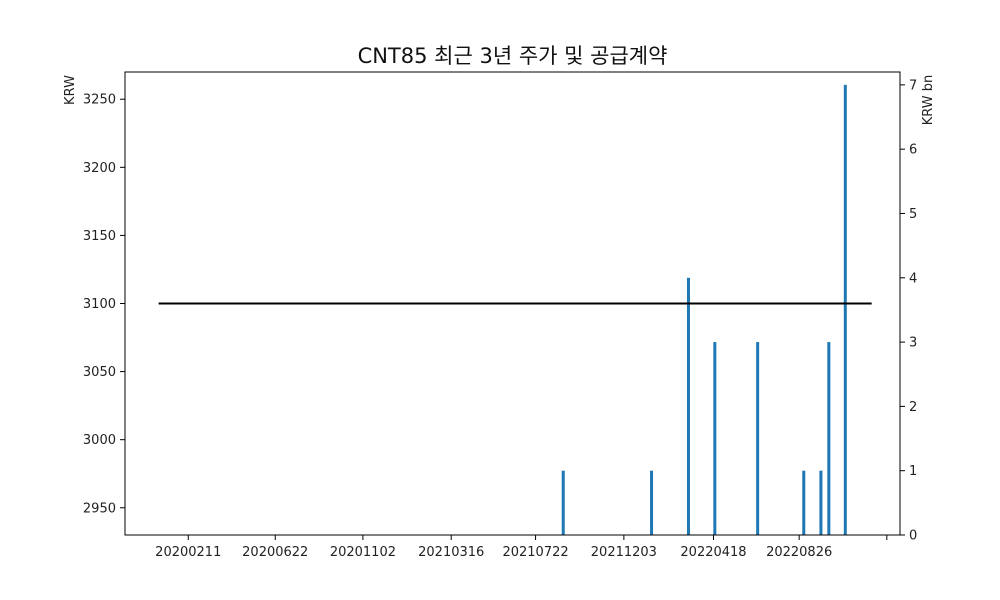  What do you see at coordinates (913, 407) in the screenshot?
I see `right-tick-label: 2` at bounding box center [913, 407].